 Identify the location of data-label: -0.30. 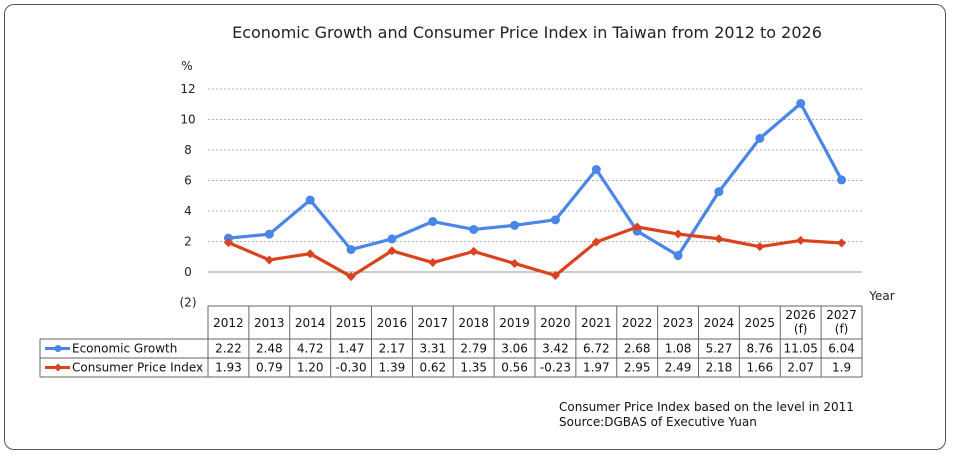
(351, 368).